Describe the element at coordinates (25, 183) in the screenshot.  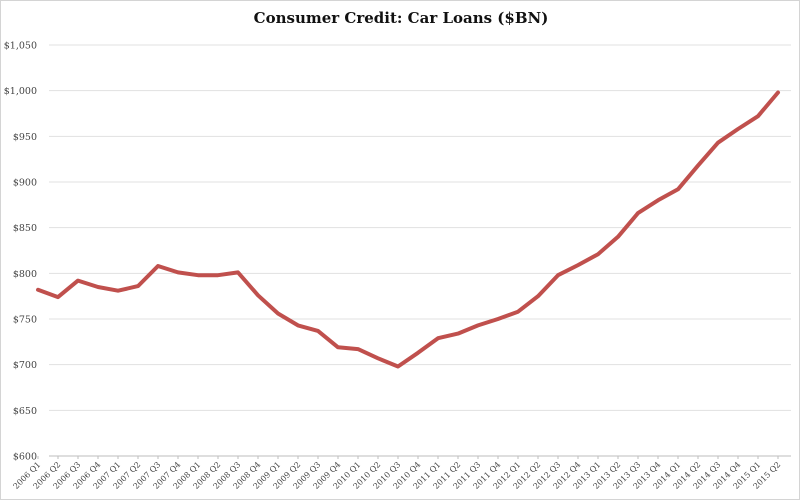
I see `y-tick-label: $900` at that location.